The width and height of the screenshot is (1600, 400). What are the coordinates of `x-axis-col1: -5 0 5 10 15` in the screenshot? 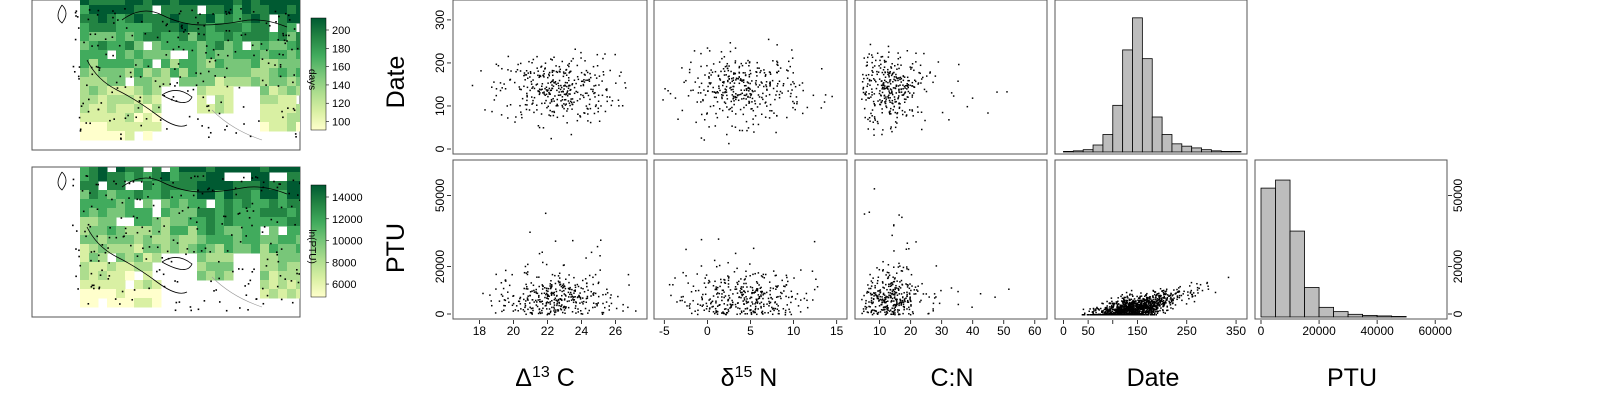 It's located at (751, 329).